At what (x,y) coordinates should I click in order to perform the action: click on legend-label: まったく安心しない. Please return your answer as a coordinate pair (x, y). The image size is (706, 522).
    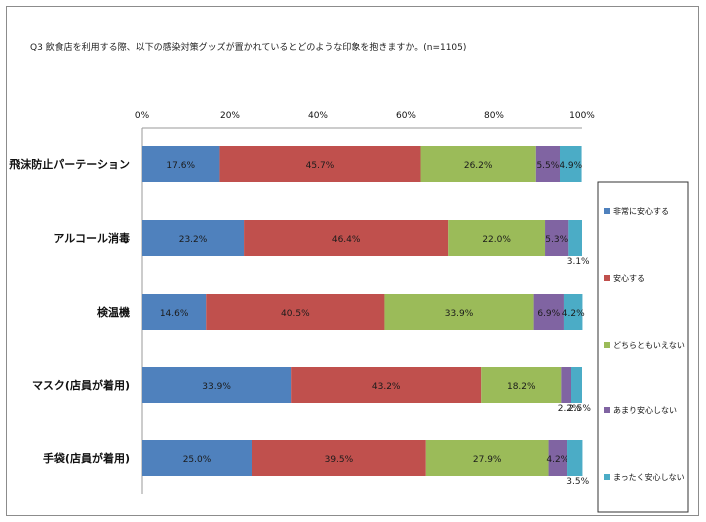
    Looking at the image, I should click on (649, 477).